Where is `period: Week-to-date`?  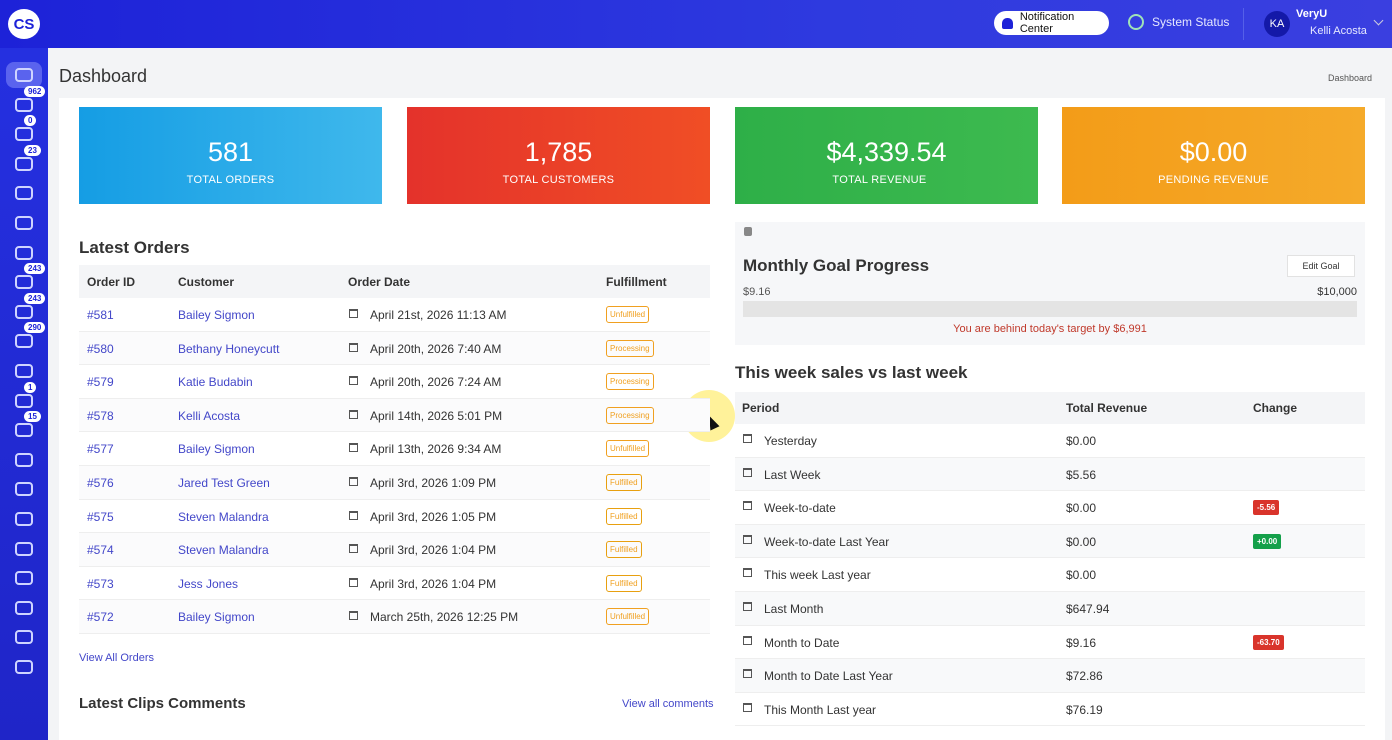 period: Week-to-date is located at coordinates (800, 508).